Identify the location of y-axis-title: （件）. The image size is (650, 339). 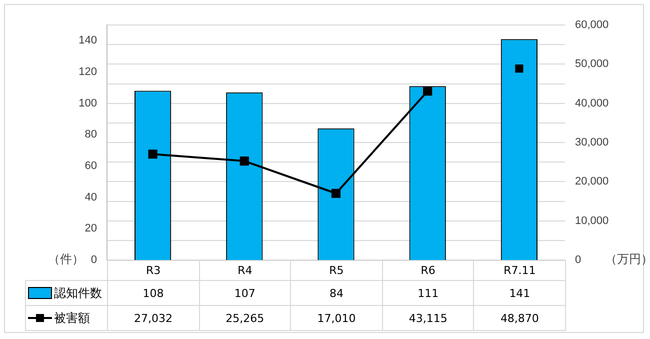
(66, 259).